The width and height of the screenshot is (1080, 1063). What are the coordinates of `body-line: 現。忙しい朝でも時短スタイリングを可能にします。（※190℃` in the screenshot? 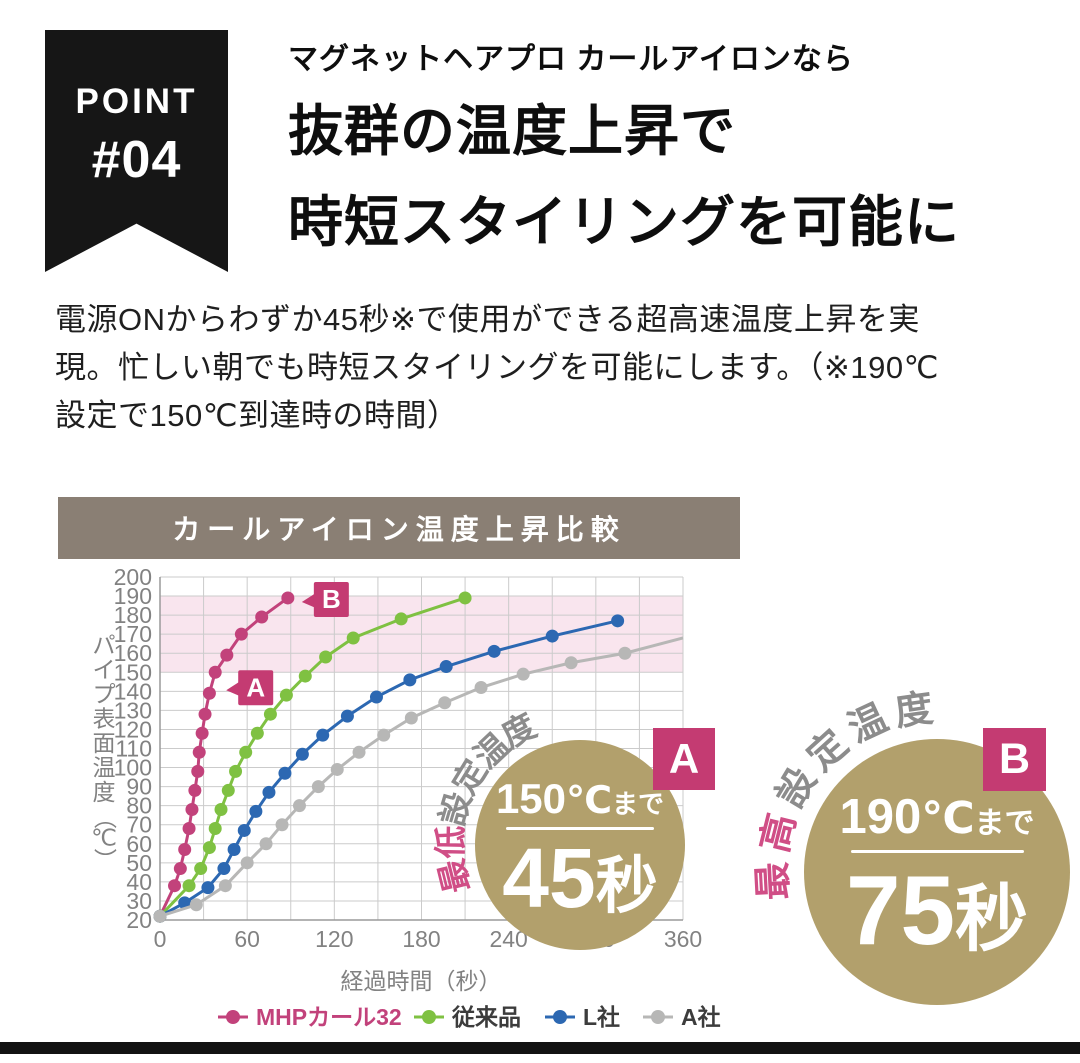 It's located at (497, 367).